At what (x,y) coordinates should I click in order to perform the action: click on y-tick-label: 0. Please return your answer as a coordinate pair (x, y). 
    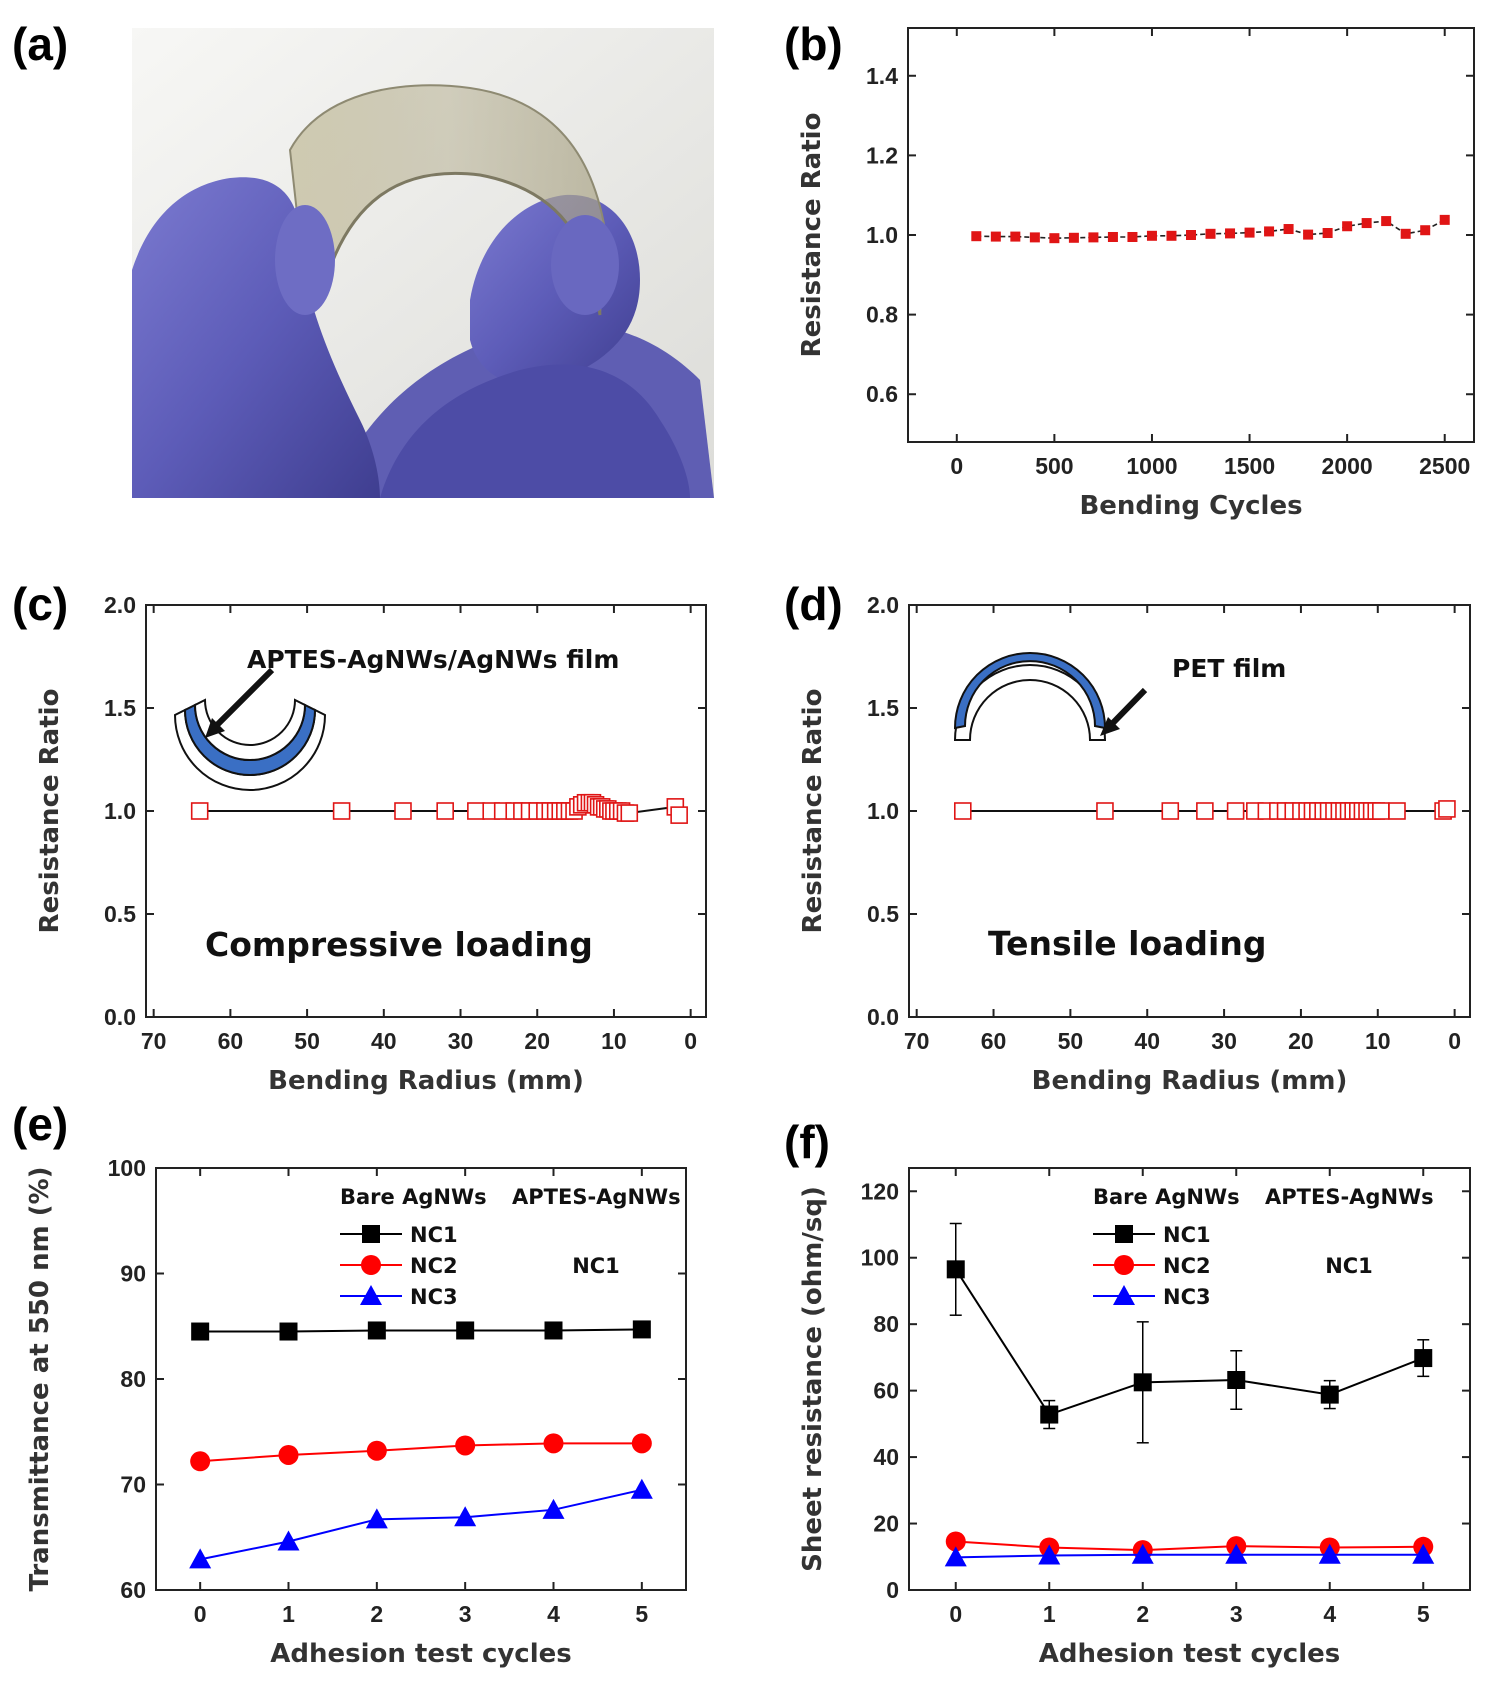
    Looking at the image, I should click on (892, 1590).